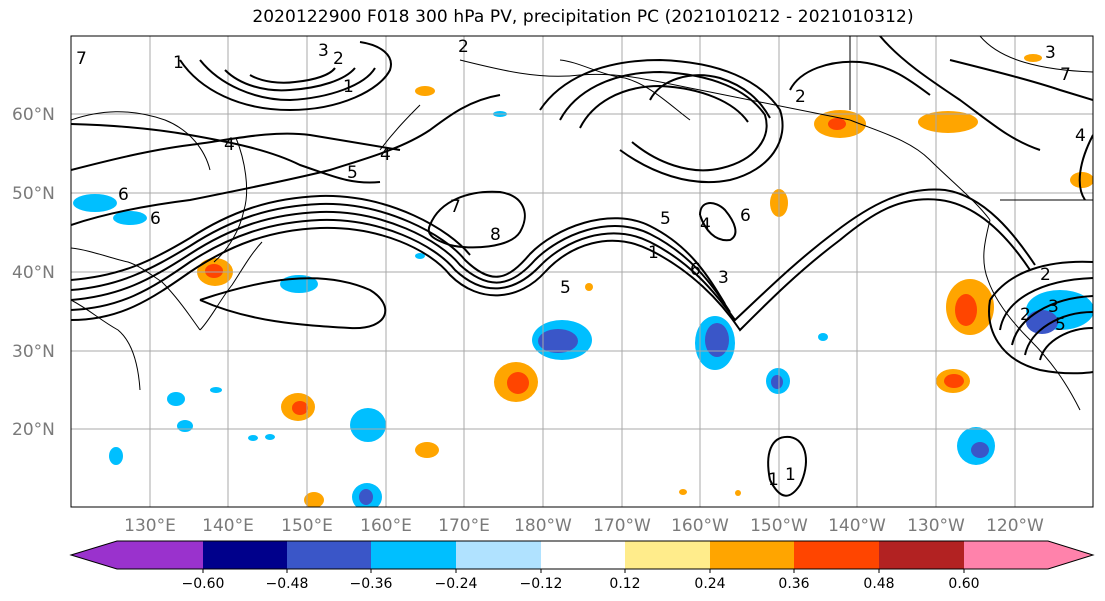 The image size is (1105, 601). Describe the element at coordinates (963, 584) in the screenshot. I see `colorbar-tick-label: 0.60` at that location.